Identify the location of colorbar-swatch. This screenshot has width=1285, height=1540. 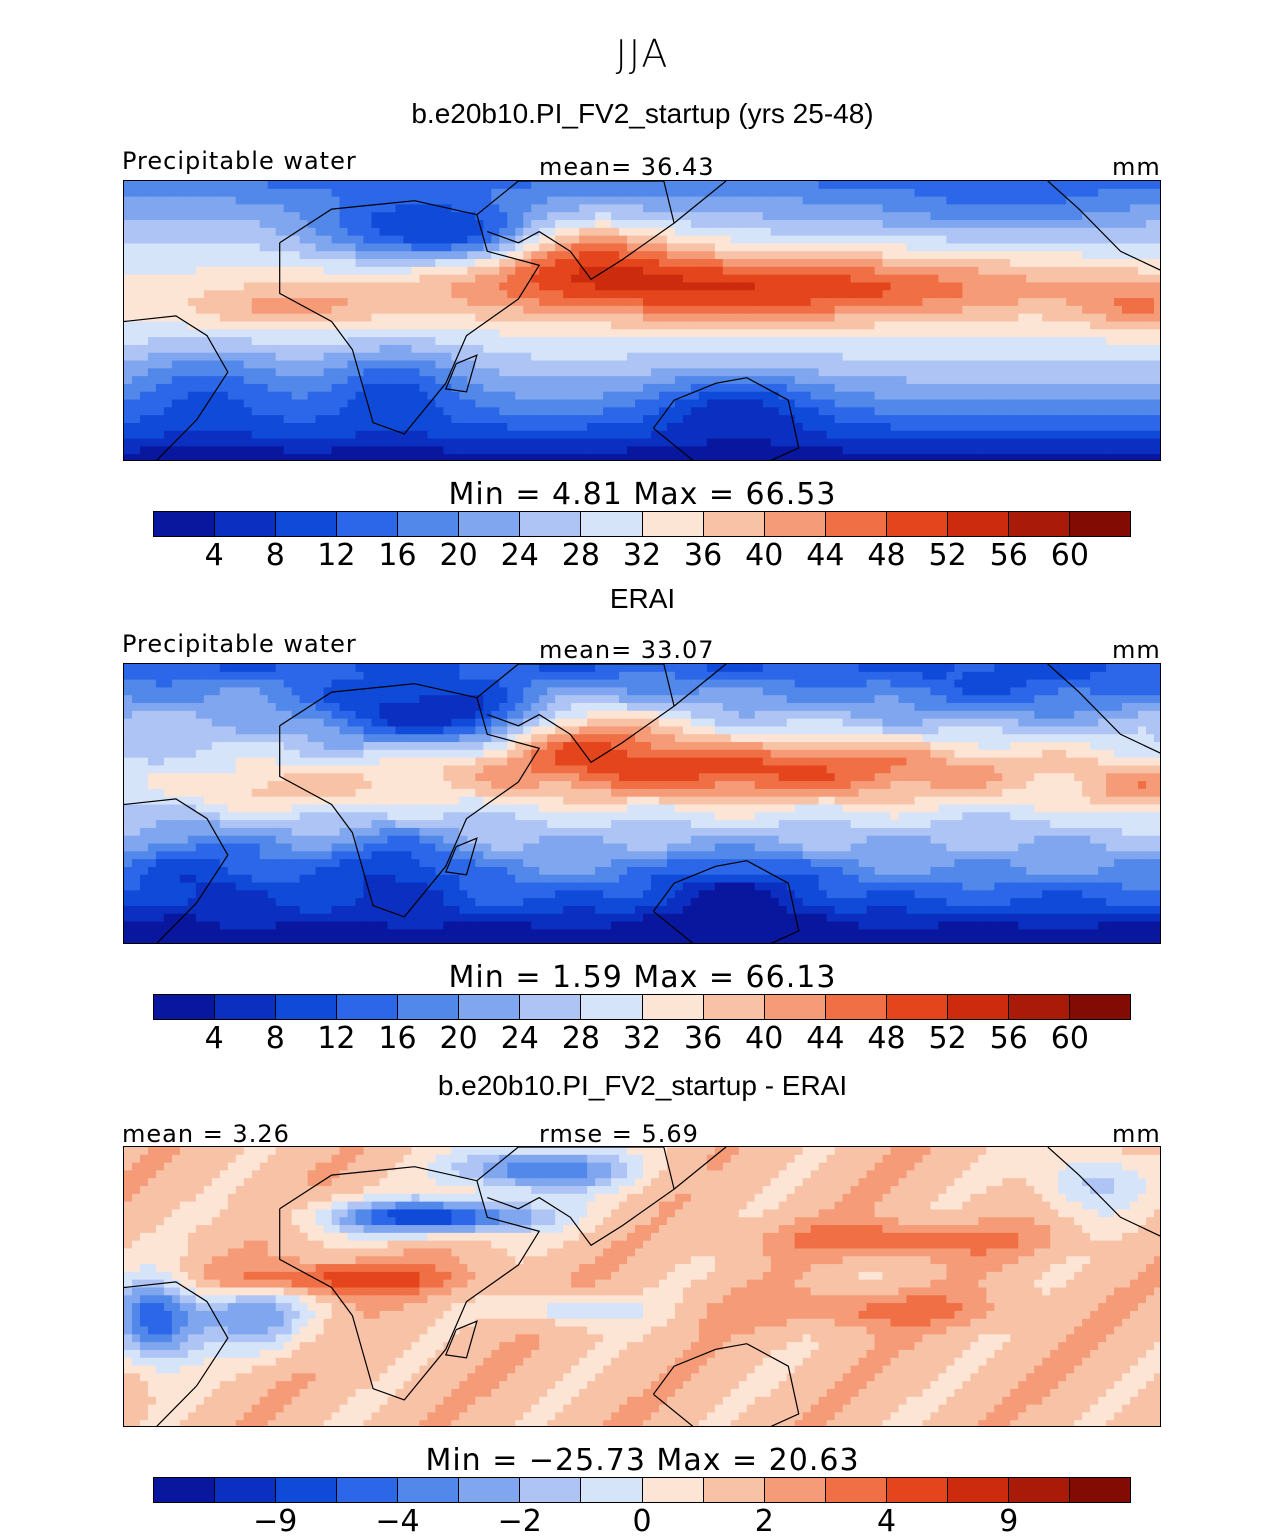
(246, 524).